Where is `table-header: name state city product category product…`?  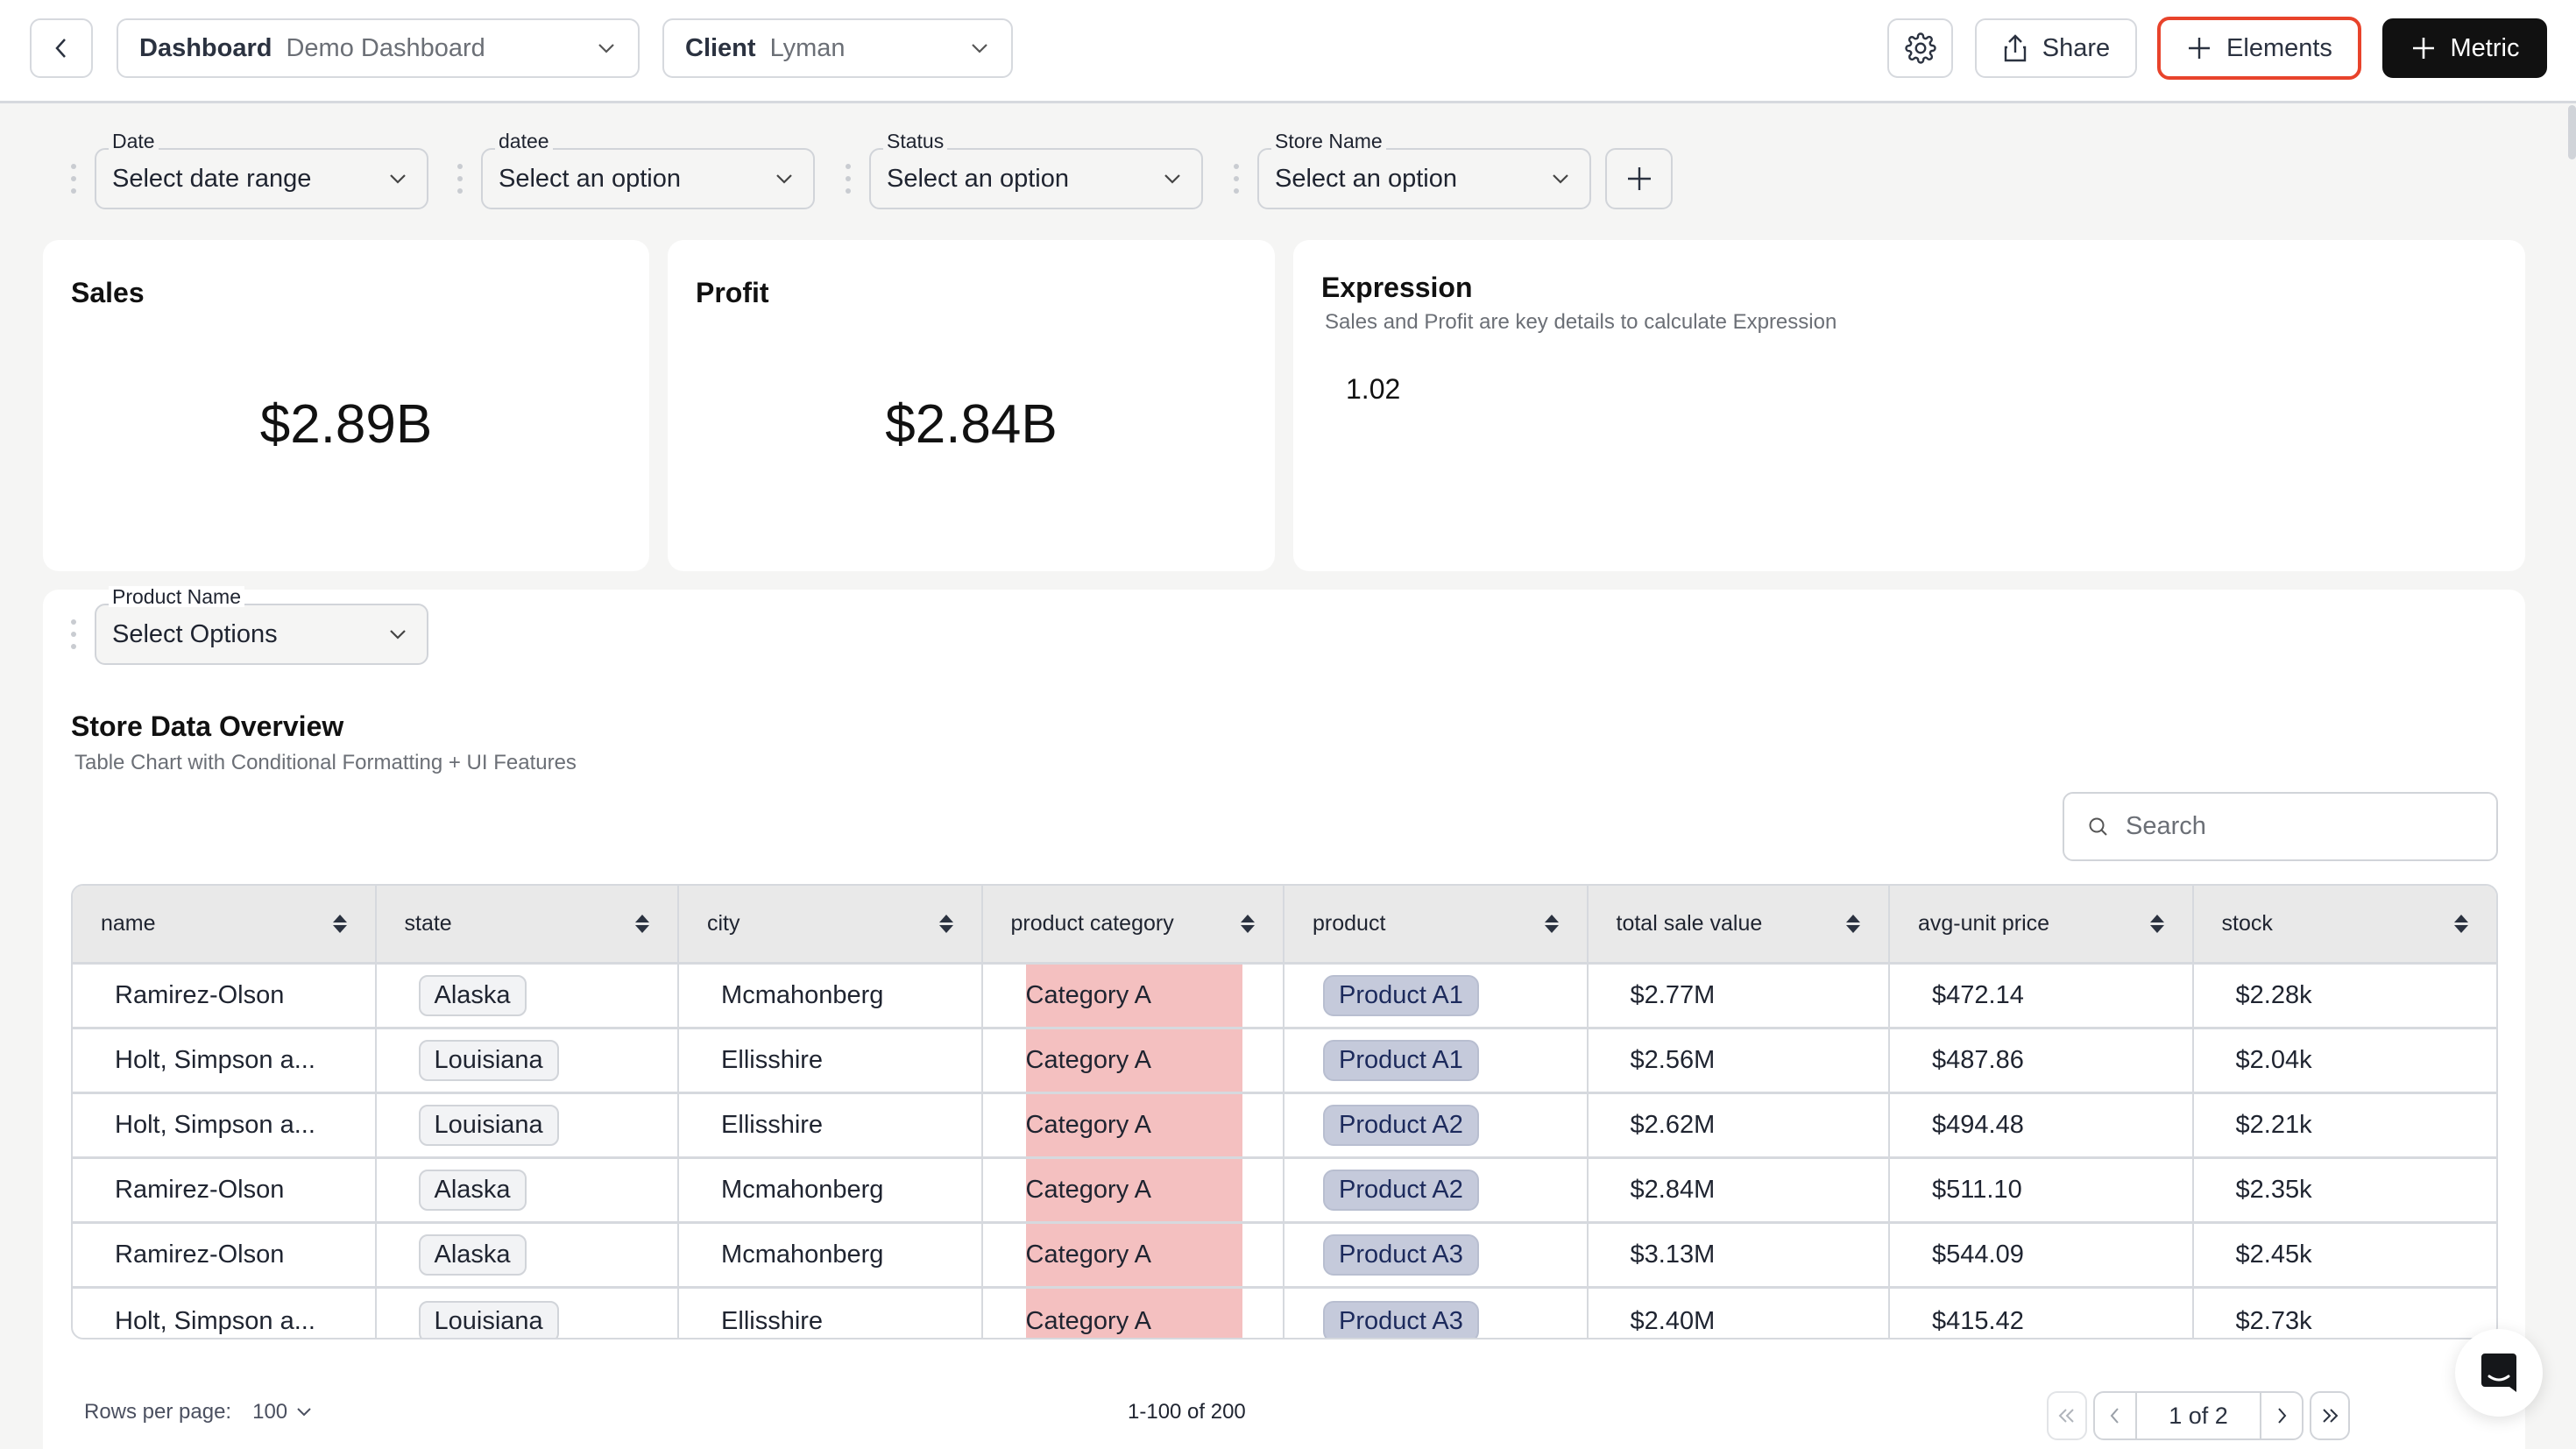
table-header: name state city product category product… is located at coordinates (1284, 925).